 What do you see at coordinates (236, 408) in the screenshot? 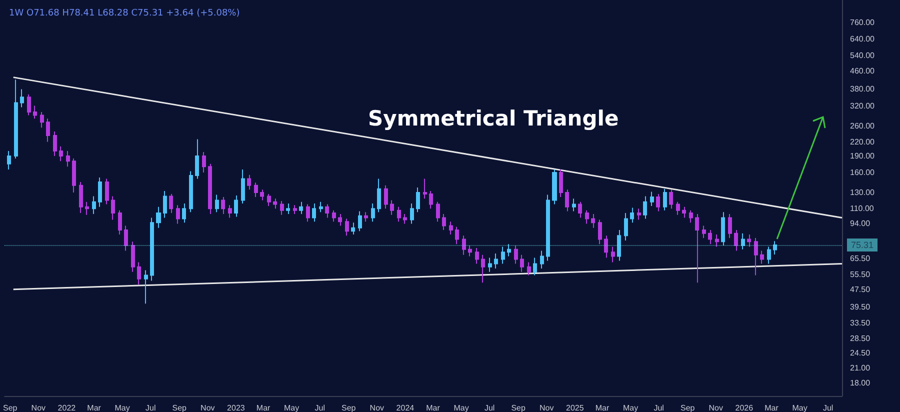
I see `x-tick-label: 2023` at bounding box center [236, 408].